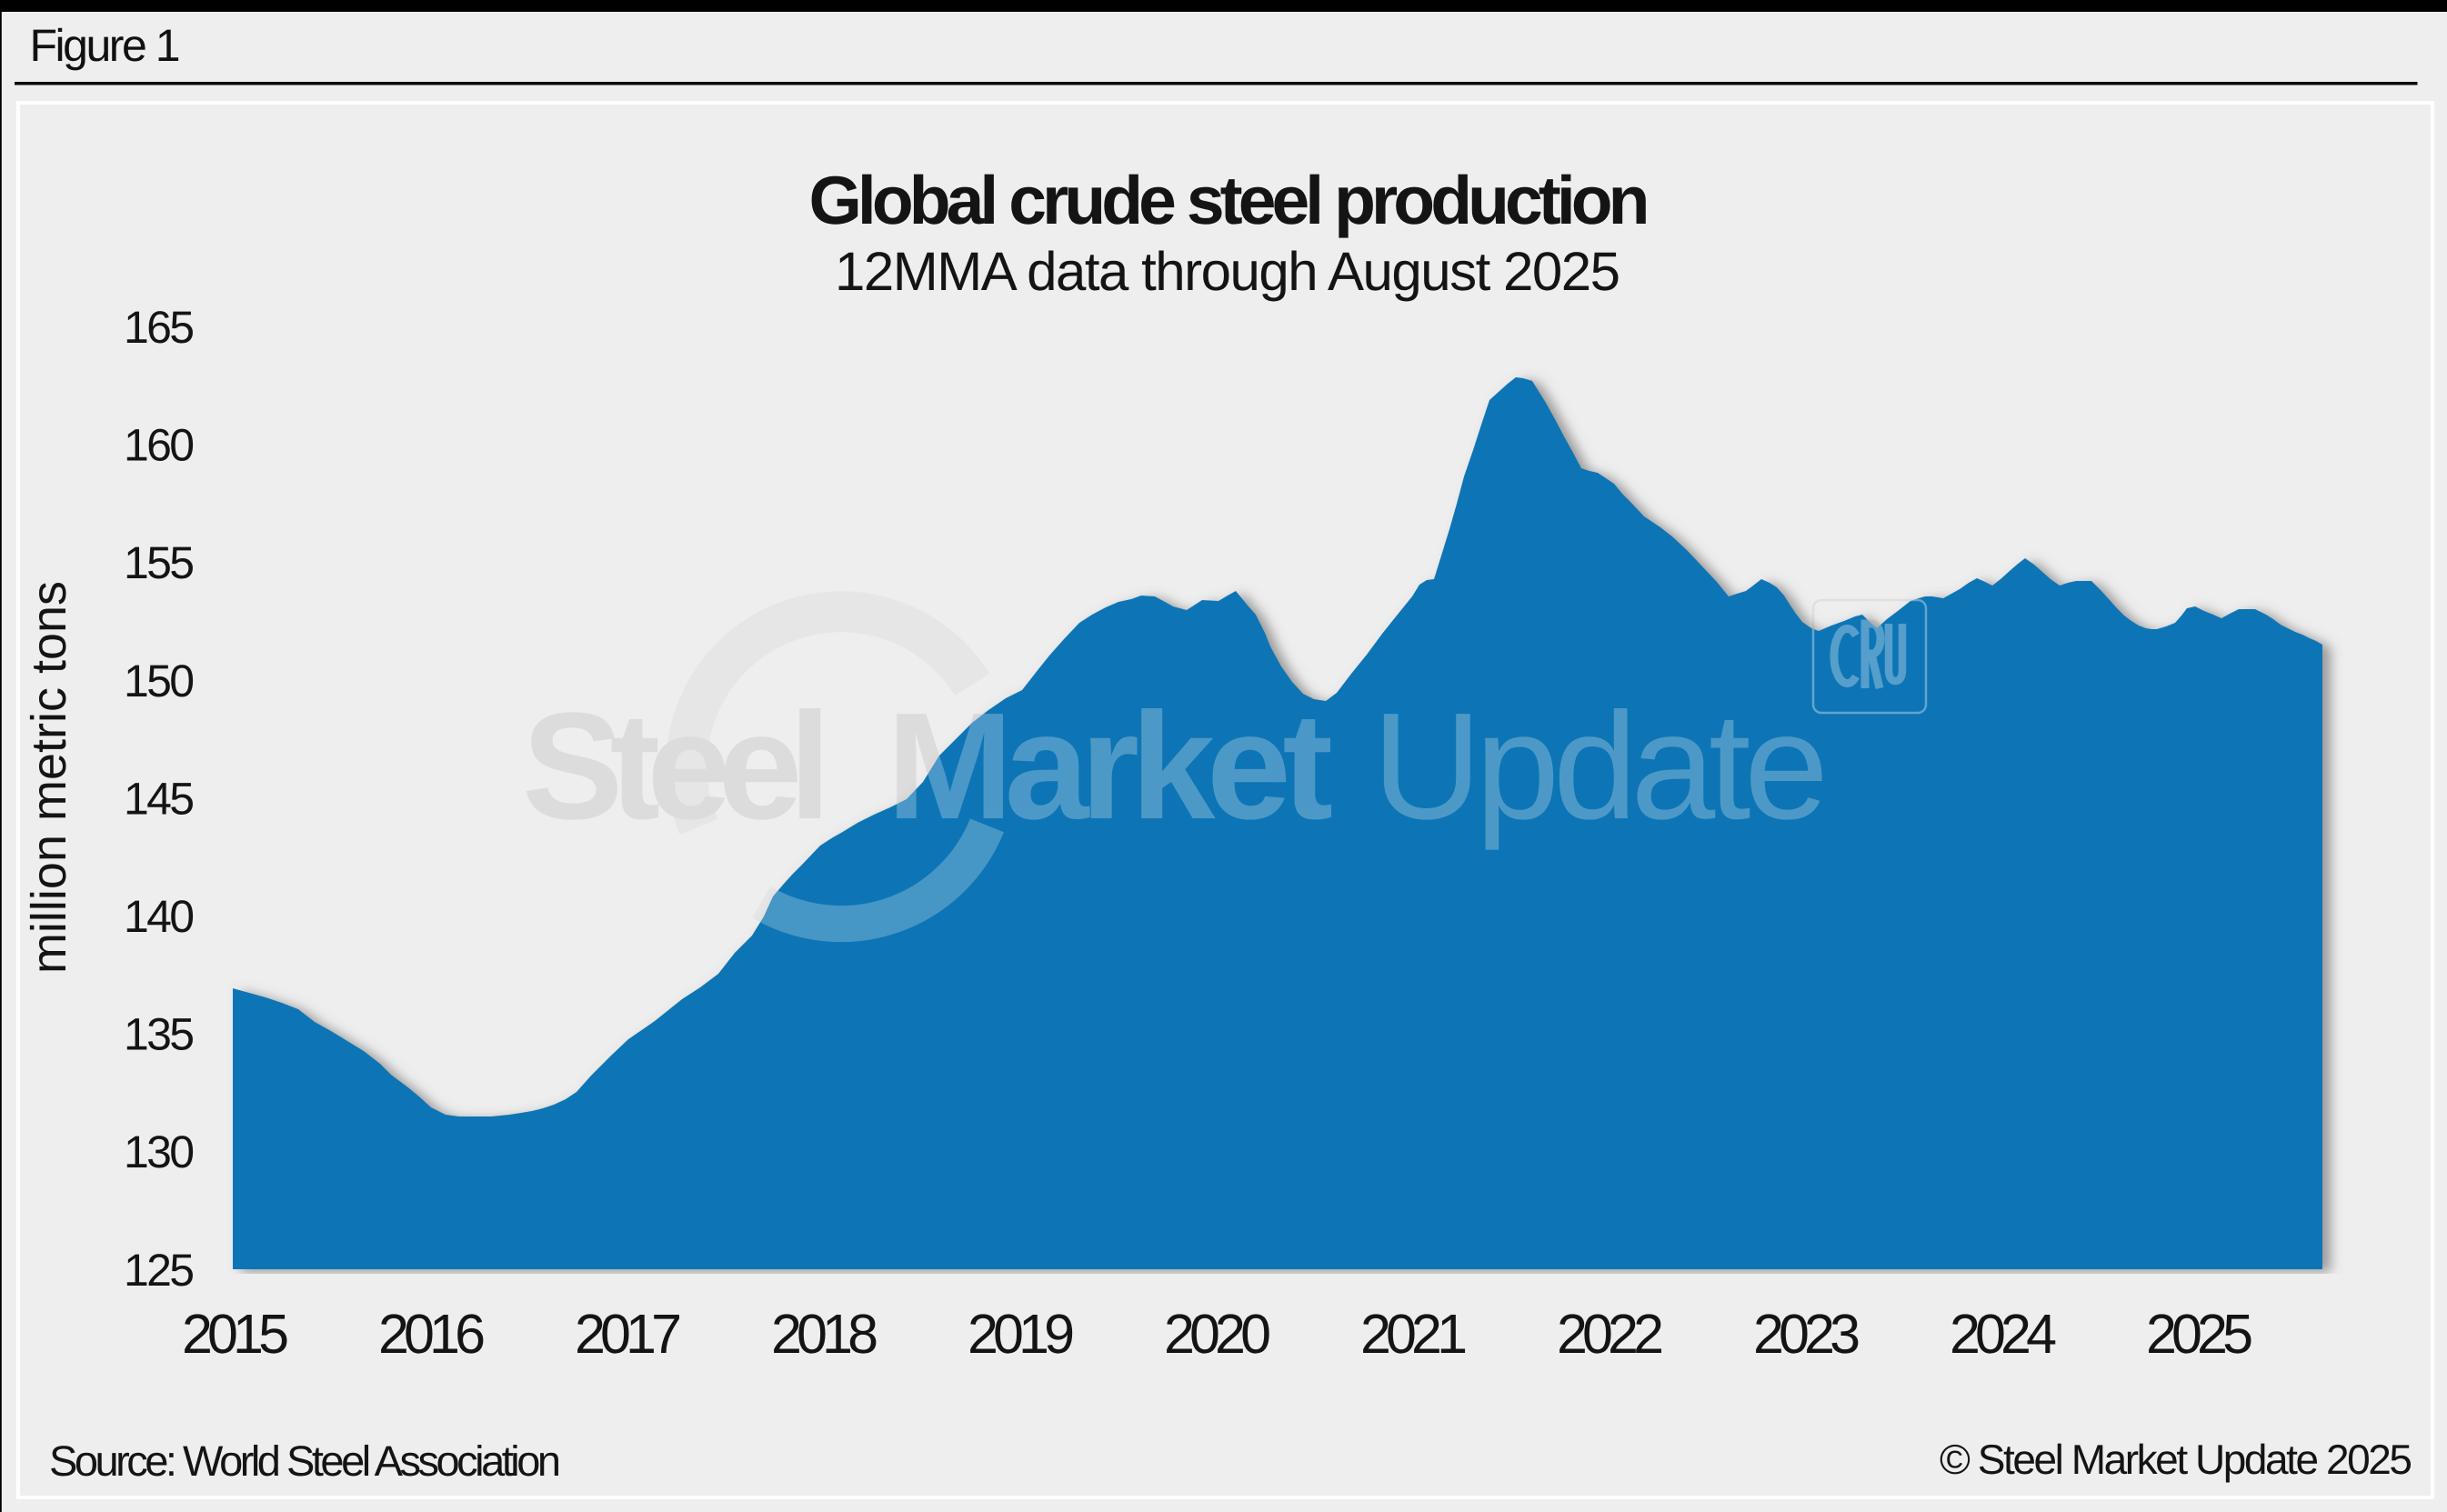 This screenshot has height=1512, width=2447. Describe the element at coordinates (160, 916) in the screenshot. I see `svg-text: 140` at that location.